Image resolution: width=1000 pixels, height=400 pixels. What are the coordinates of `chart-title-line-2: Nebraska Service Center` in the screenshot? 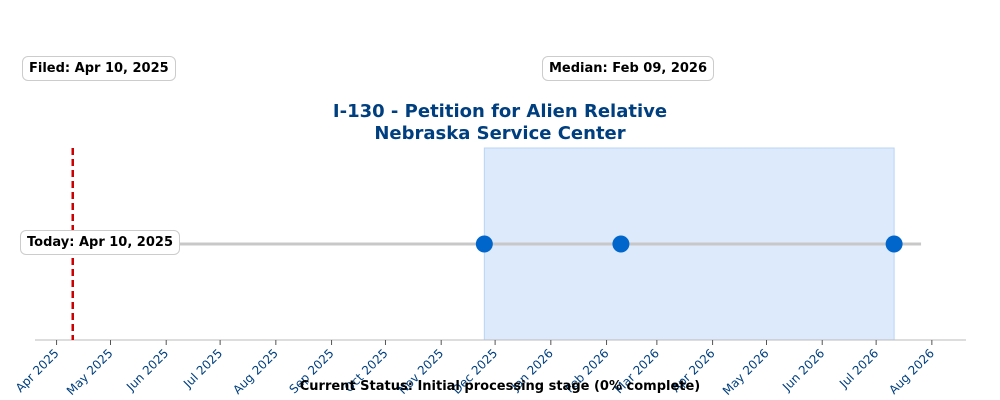 It's located at (500, 133).